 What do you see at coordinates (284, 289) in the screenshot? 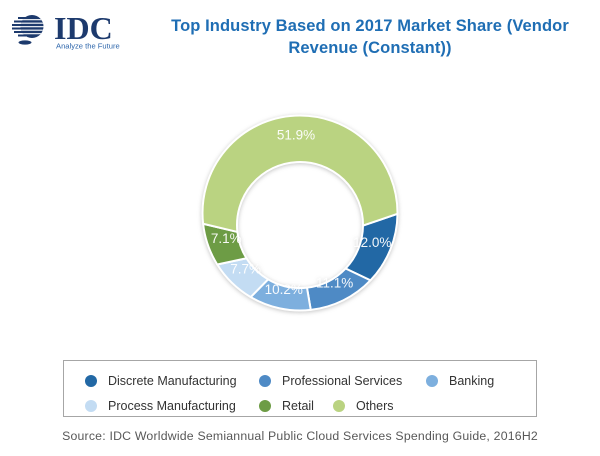
I see `slice-label-banking: 10.2%` at bounding box center [284, 289].